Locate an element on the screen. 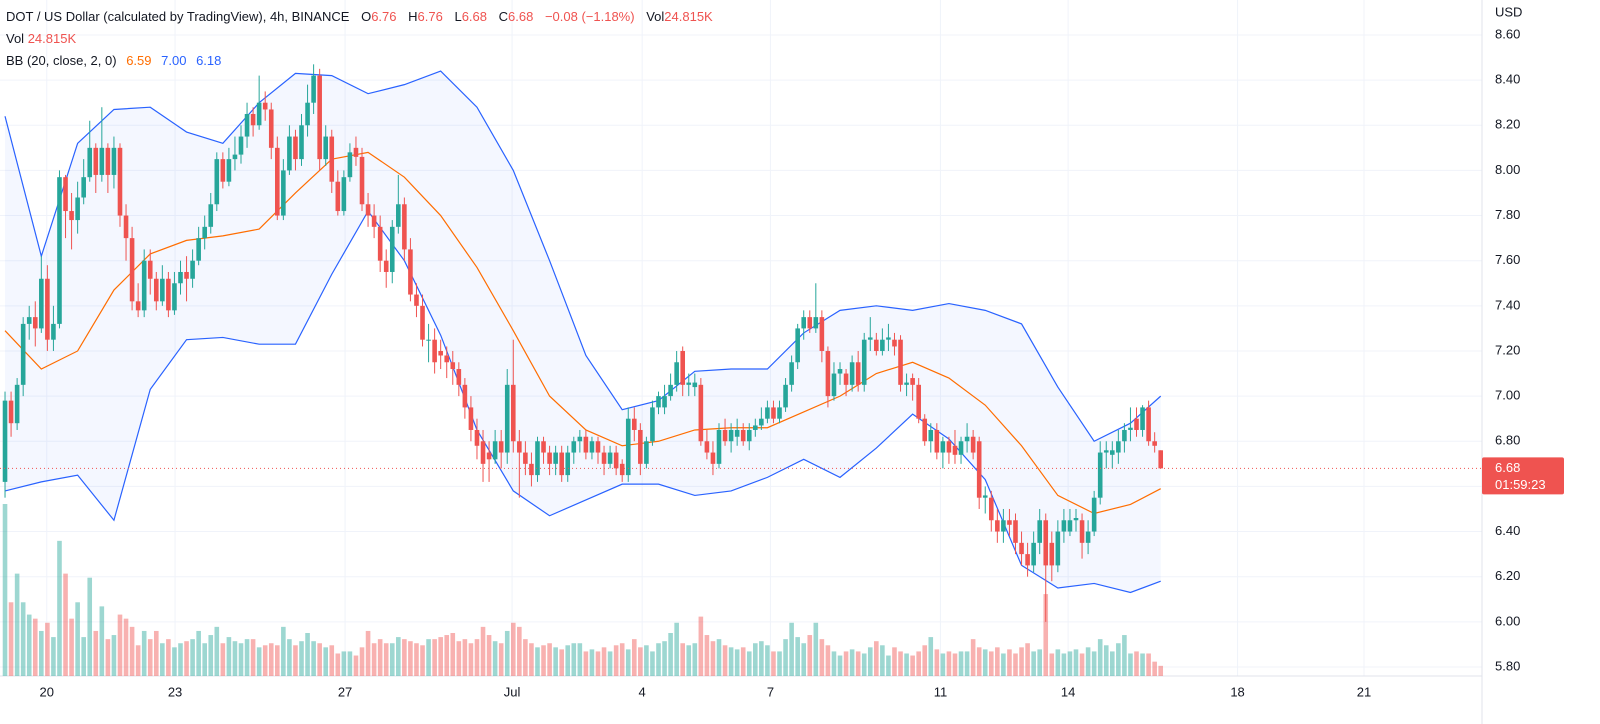 The height and width of the screenshot is (724, 1600). ohlc-value: 6.76 is located at coordinates (384, 16).